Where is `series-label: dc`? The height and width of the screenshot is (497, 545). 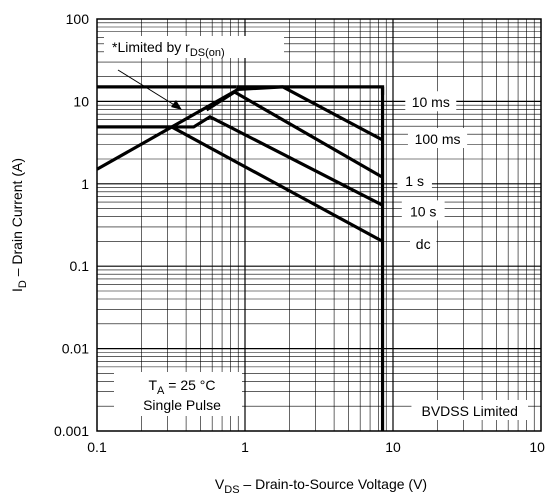
series-label: dc is located at coordinates (423, 244).